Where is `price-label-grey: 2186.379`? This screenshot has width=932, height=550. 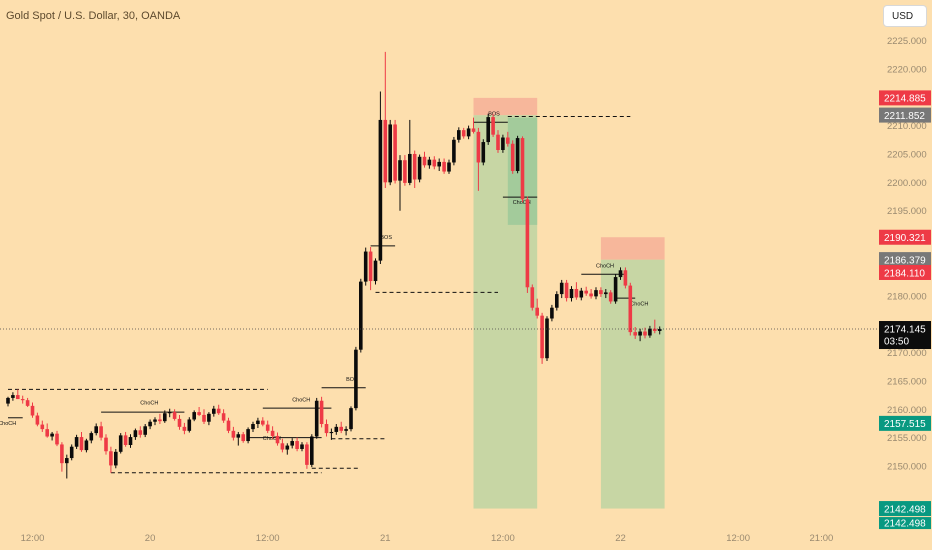 price-label-grey: 2186.379 is located at coordinates (905, 260).